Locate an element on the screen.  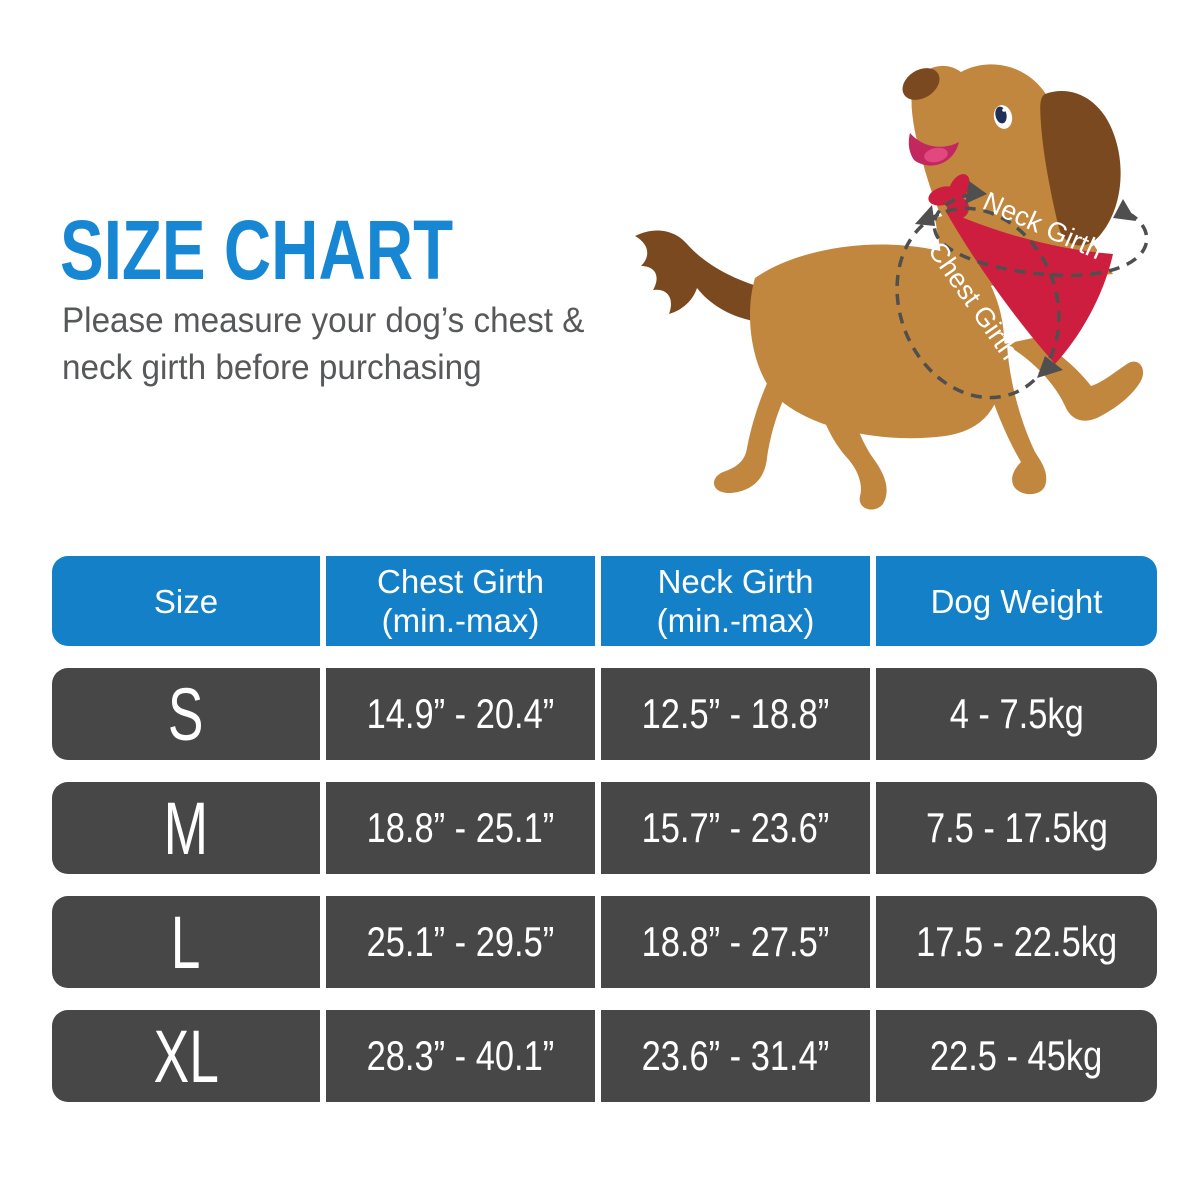
cell-dog-weight: 7.5 - 17.5kg is located at coordinates (1016, 828).